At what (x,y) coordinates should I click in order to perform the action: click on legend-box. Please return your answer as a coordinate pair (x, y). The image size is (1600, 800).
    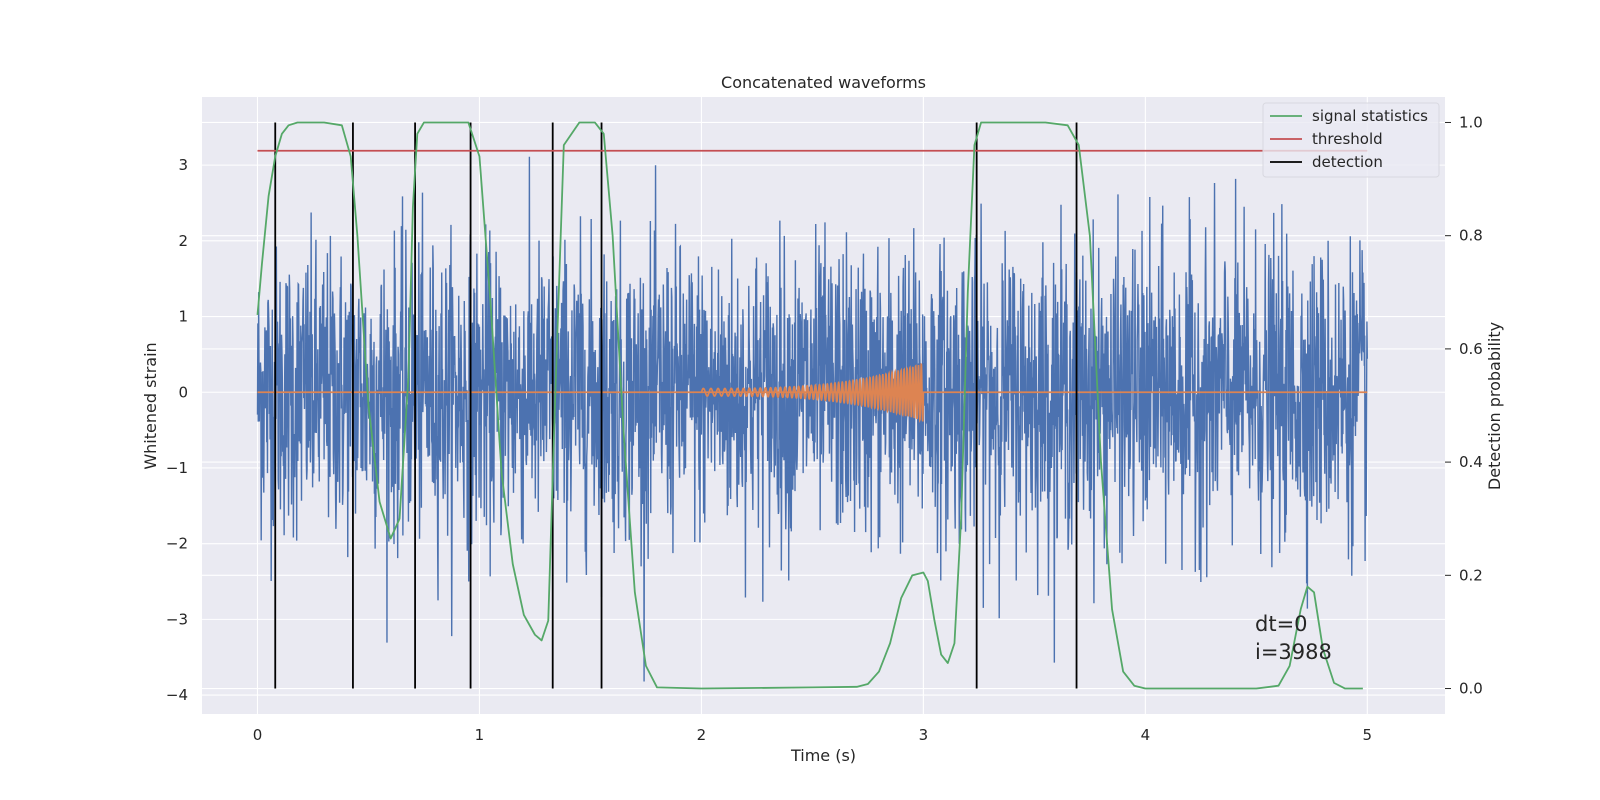
    Looking at the image, I should click on (1351, 140).